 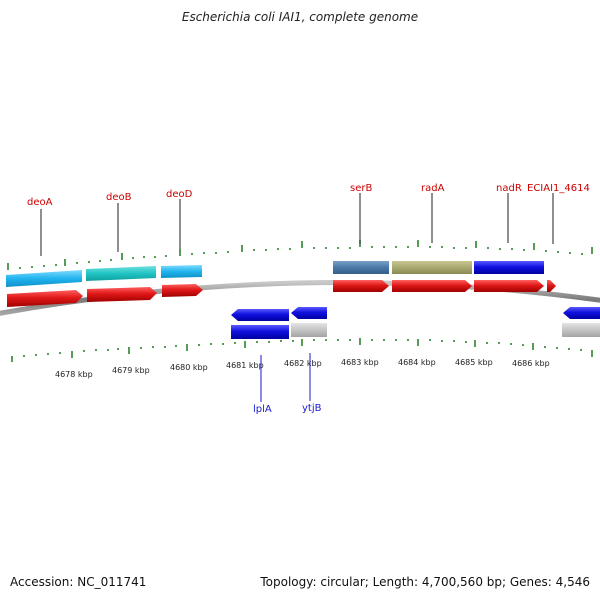 I want to click on forward-cds-track, so click(x=281, y=293).